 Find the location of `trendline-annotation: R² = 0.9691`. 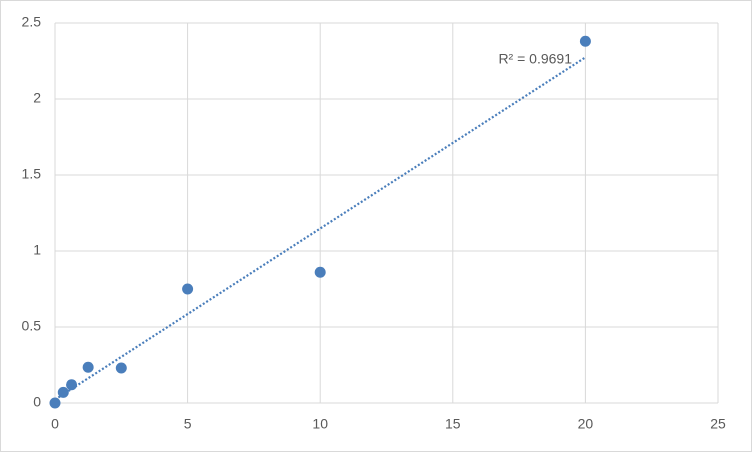

trendline-annotation: R² = 0.9691 is located at coordinates (535, 59).